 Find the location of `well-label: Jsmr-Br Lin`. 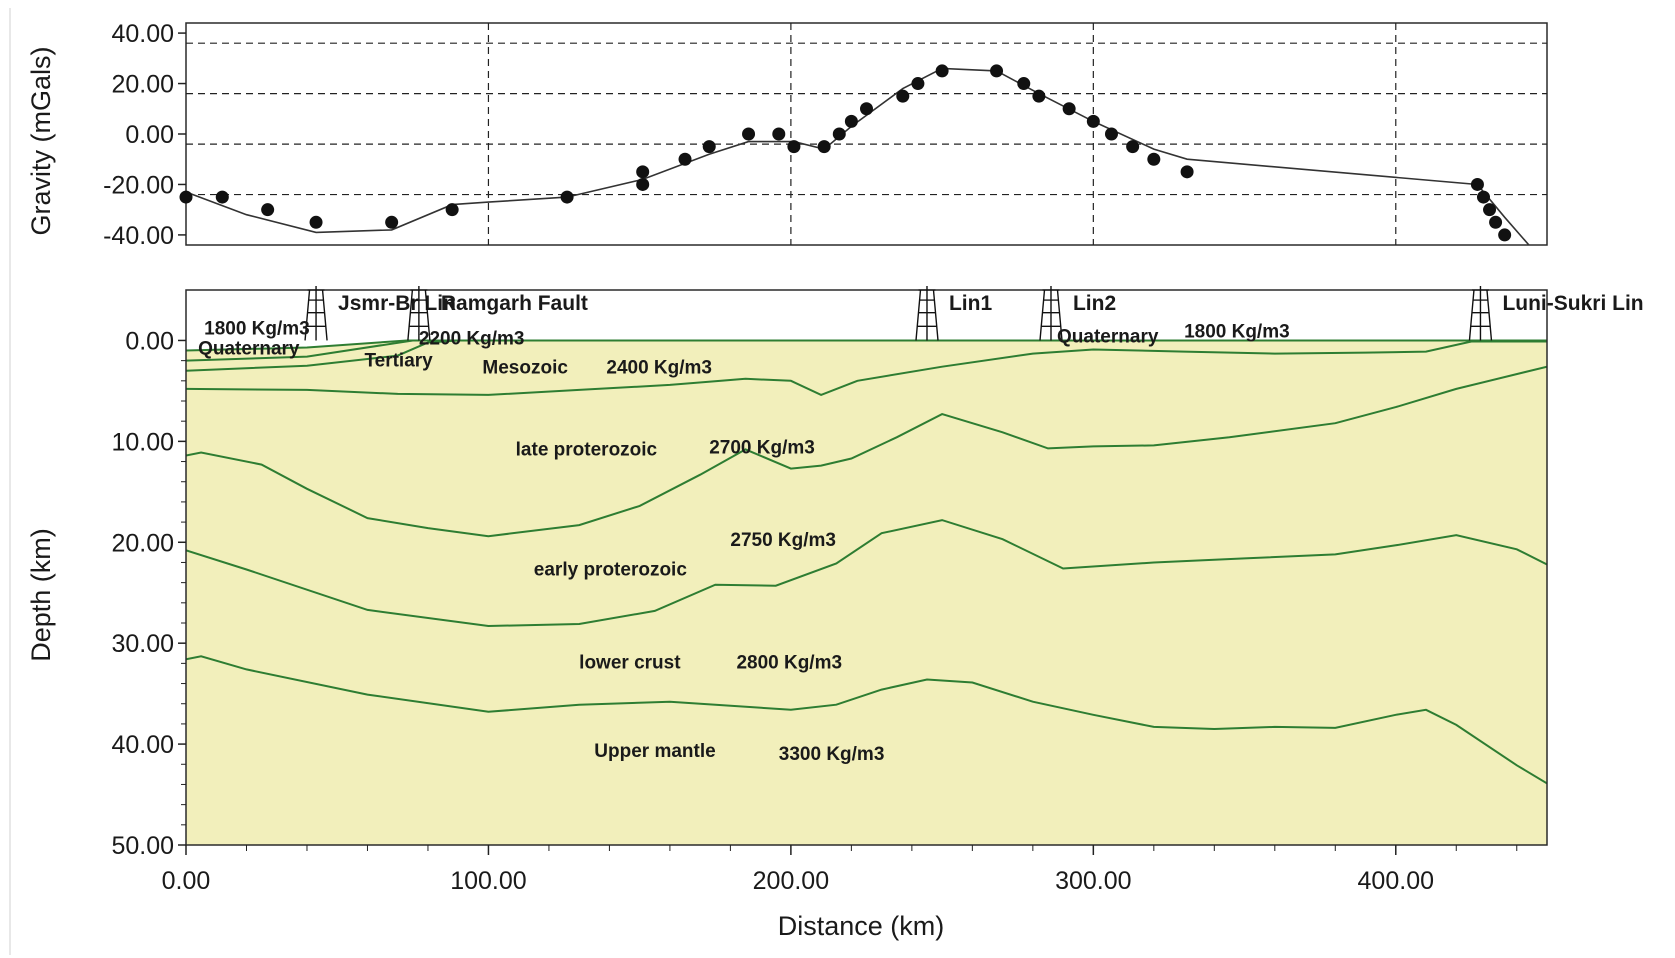

well-label: Jsmr-Br Lin is located at coordinates (397, 303).